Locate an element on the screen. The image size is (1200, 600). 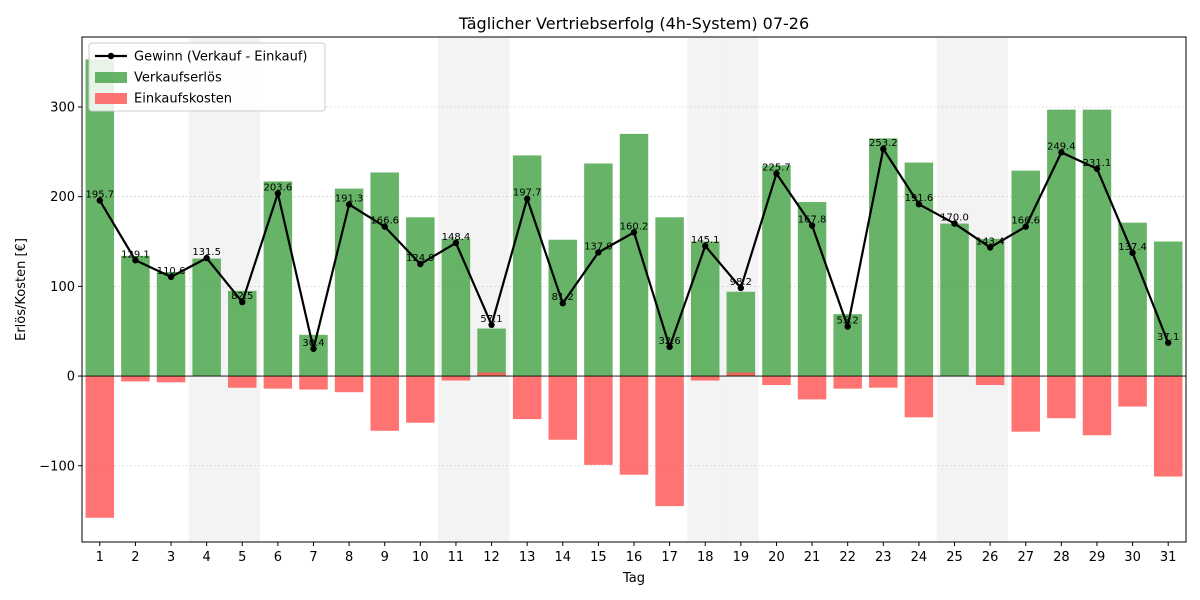
y-tick-label: 300 is located at coordinates (62, 107).